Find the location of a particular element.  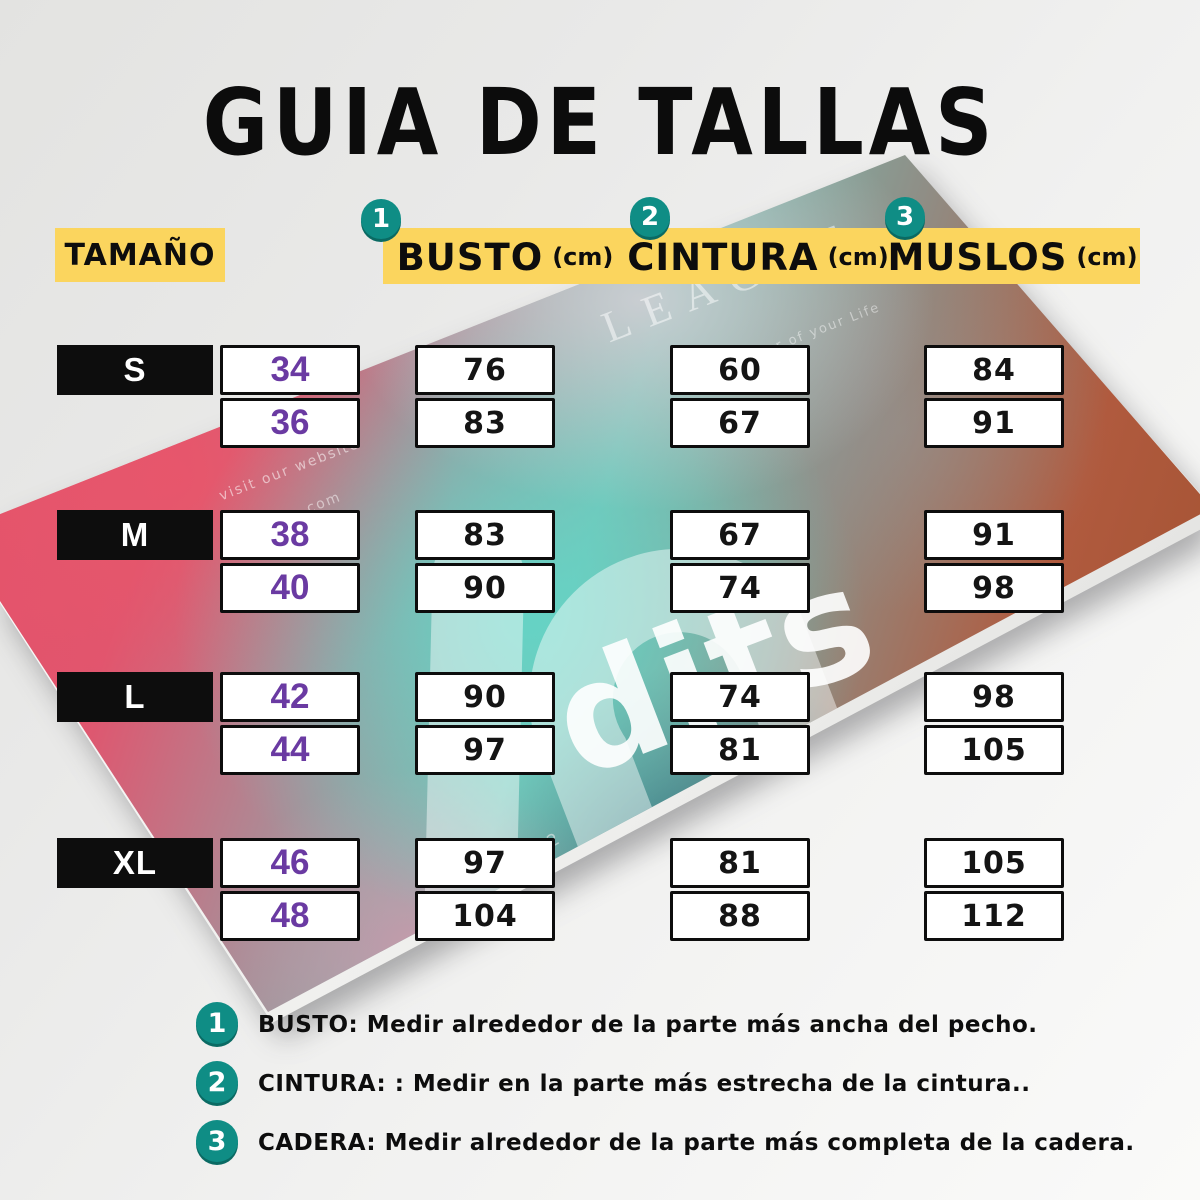

muslos-column-header: MUSLOS (cm) is located at coordinates (1012, 257).